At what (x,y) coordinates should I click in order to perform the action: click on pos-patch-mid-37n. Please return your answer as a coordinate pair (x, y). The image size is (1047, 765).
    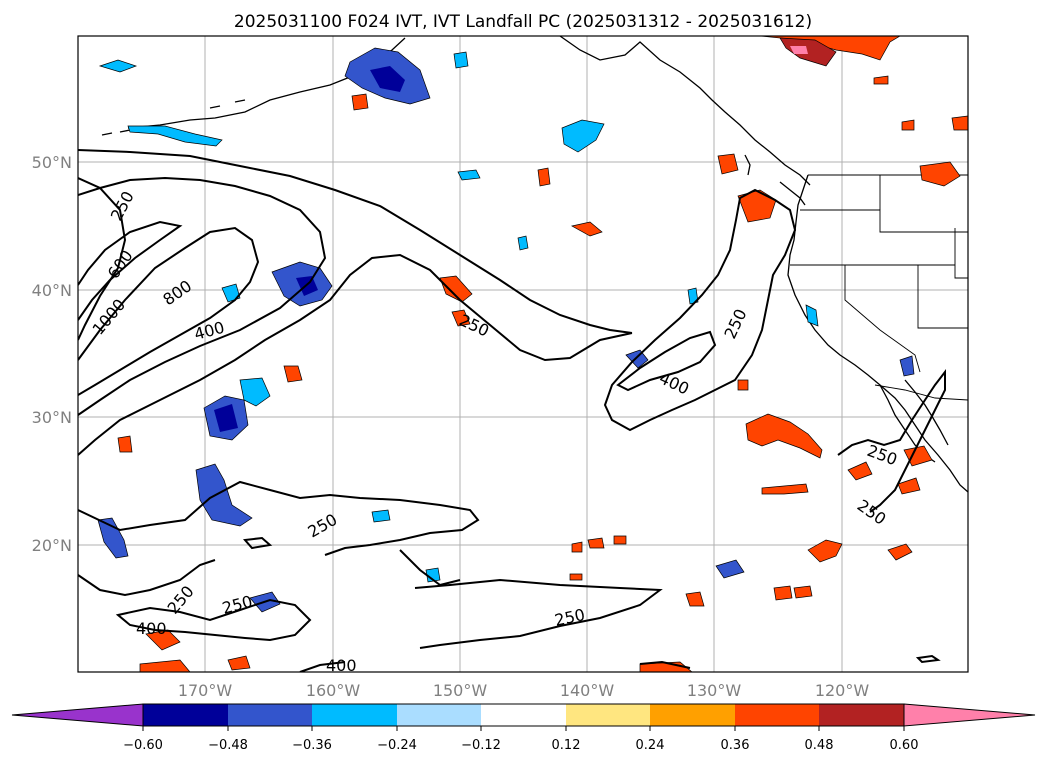
    Looking at the image, I should click on (461, 318).